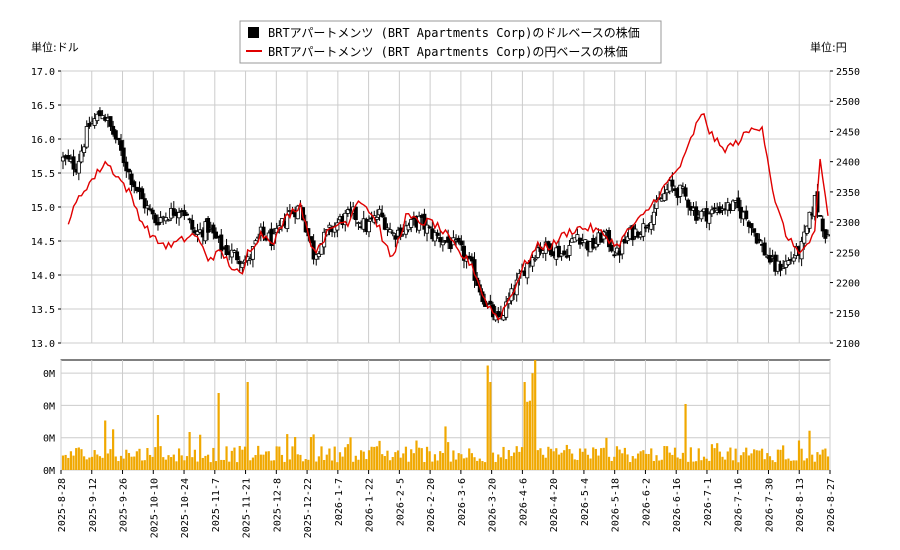 This screenshot has width=900, height=550. I want to click on date-tick-label: 2026-2-20, so click(431, 505).